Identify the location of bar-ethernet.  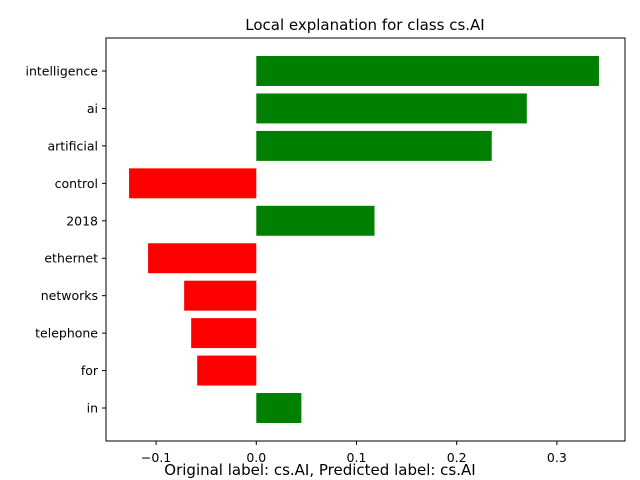
(202, 258).